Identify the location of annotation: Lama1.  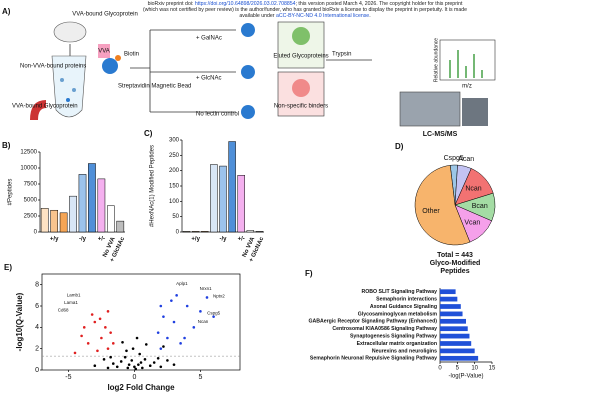
(71, 302).